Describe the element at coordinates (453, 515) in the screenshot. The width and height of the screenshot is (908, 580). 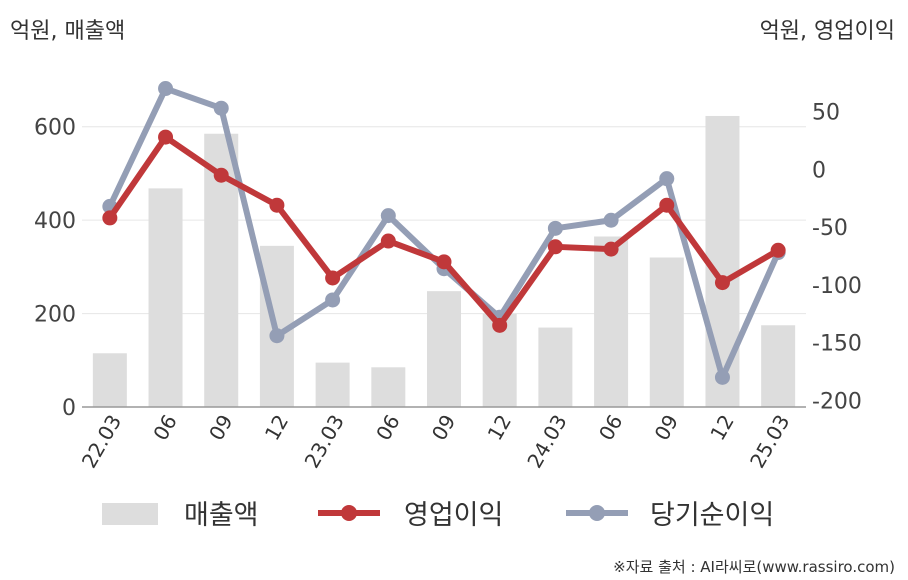
I see `legend-label-operating-profit: 영업이익` at that location.